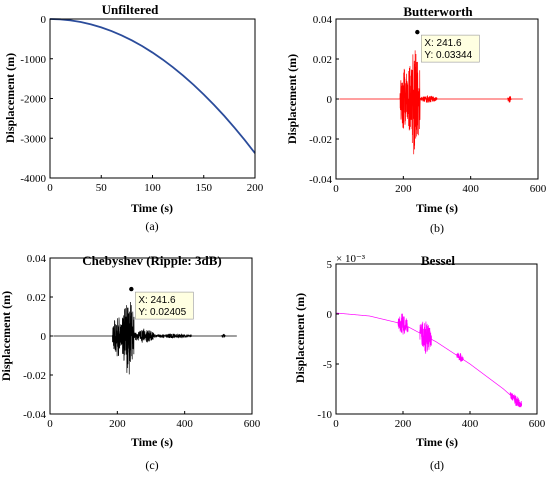 The image size is (550, 478). I want to click on plot-a-area, so click(152, 86).